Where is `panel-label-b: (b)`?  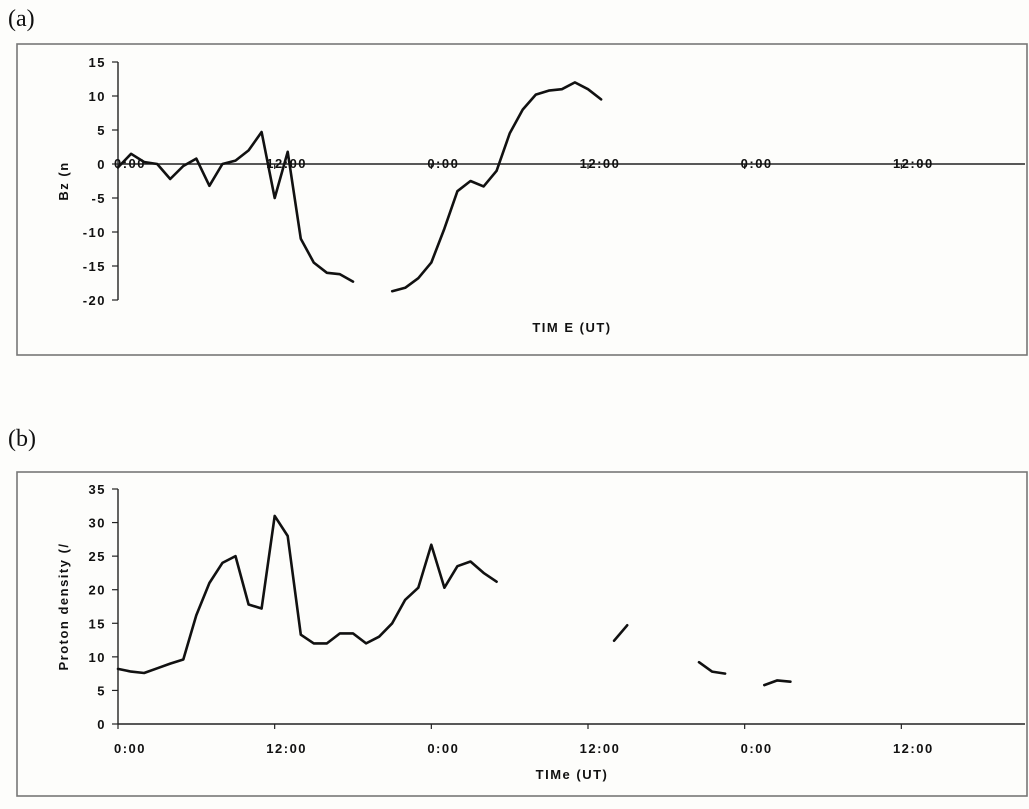 panel-label-b: (b) is located at coordinates (22, 439).